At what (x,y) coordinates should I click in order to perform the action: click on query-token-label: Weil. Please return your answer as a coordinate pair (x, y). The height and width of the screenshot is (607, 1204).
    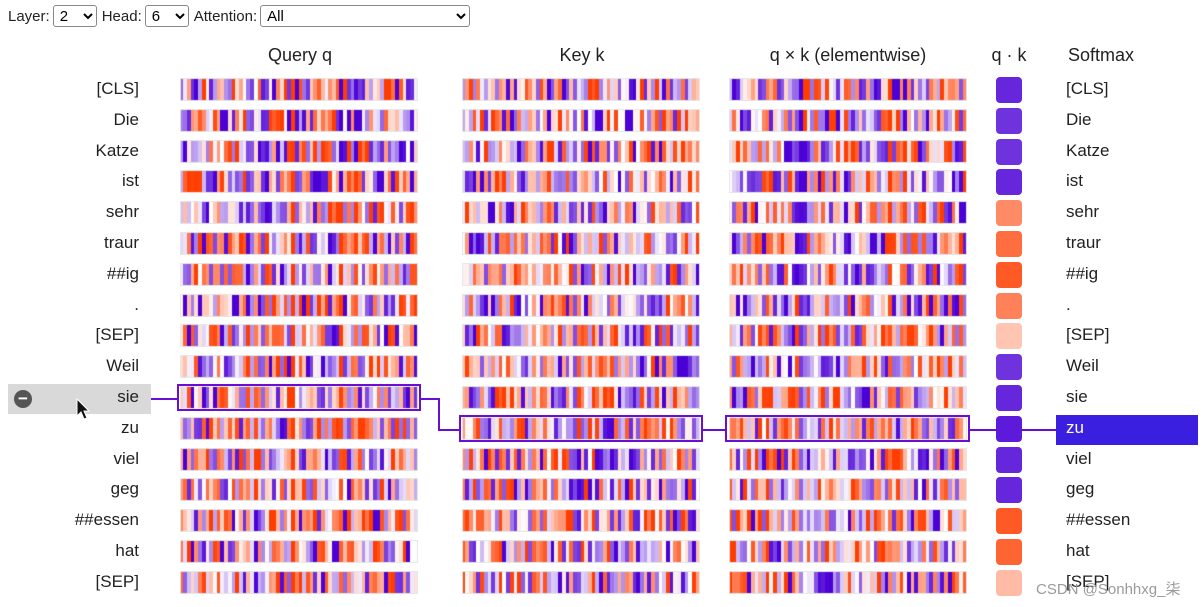
    Looking at the image, I should click on (122, 366).